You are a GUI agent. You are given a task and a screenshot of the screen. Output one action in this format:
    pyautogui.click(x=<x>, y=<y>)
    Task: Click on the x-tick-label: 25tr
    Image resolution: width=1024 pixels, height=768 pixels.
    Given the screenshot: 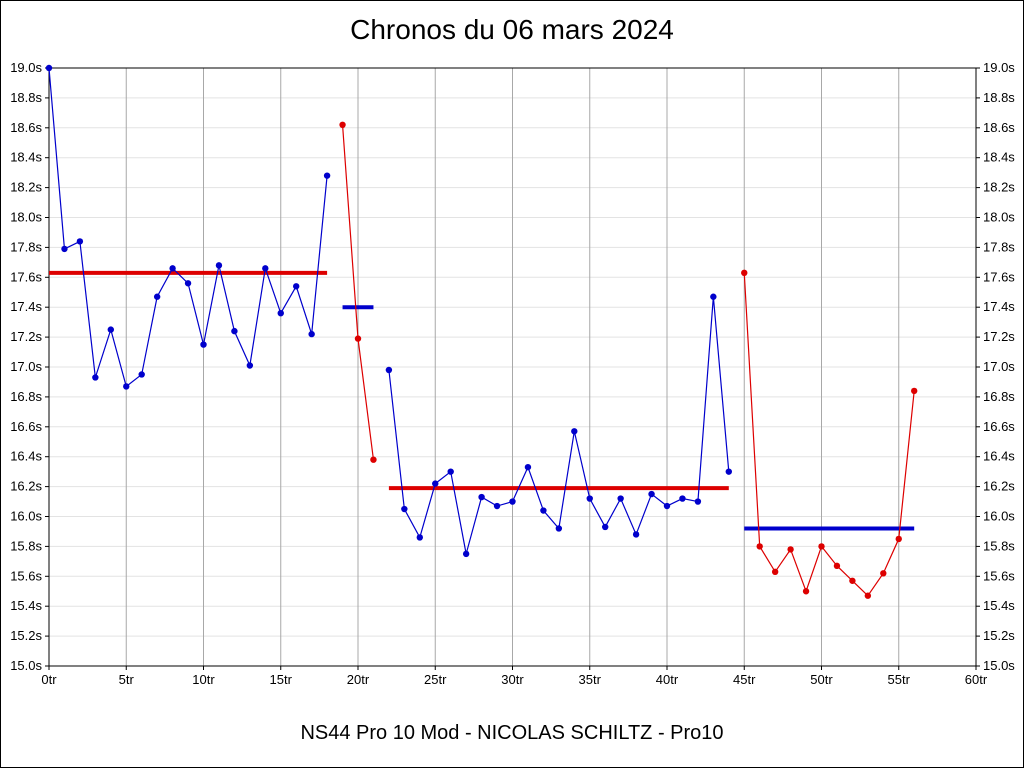 What is the action you would take?
    pyautogui.click(x=435, y=679)
    